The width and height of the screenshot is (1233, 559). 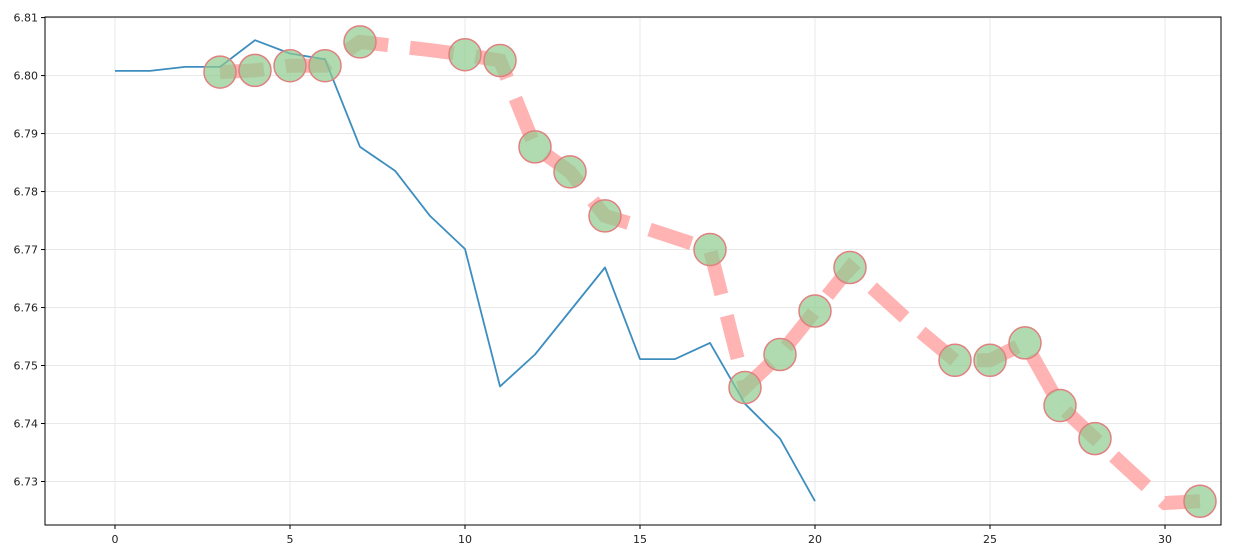 What do you see at coordinates (640, 539) in the screenshot?
I see `x-tick-label: 15` at bounding box center [640, 539].